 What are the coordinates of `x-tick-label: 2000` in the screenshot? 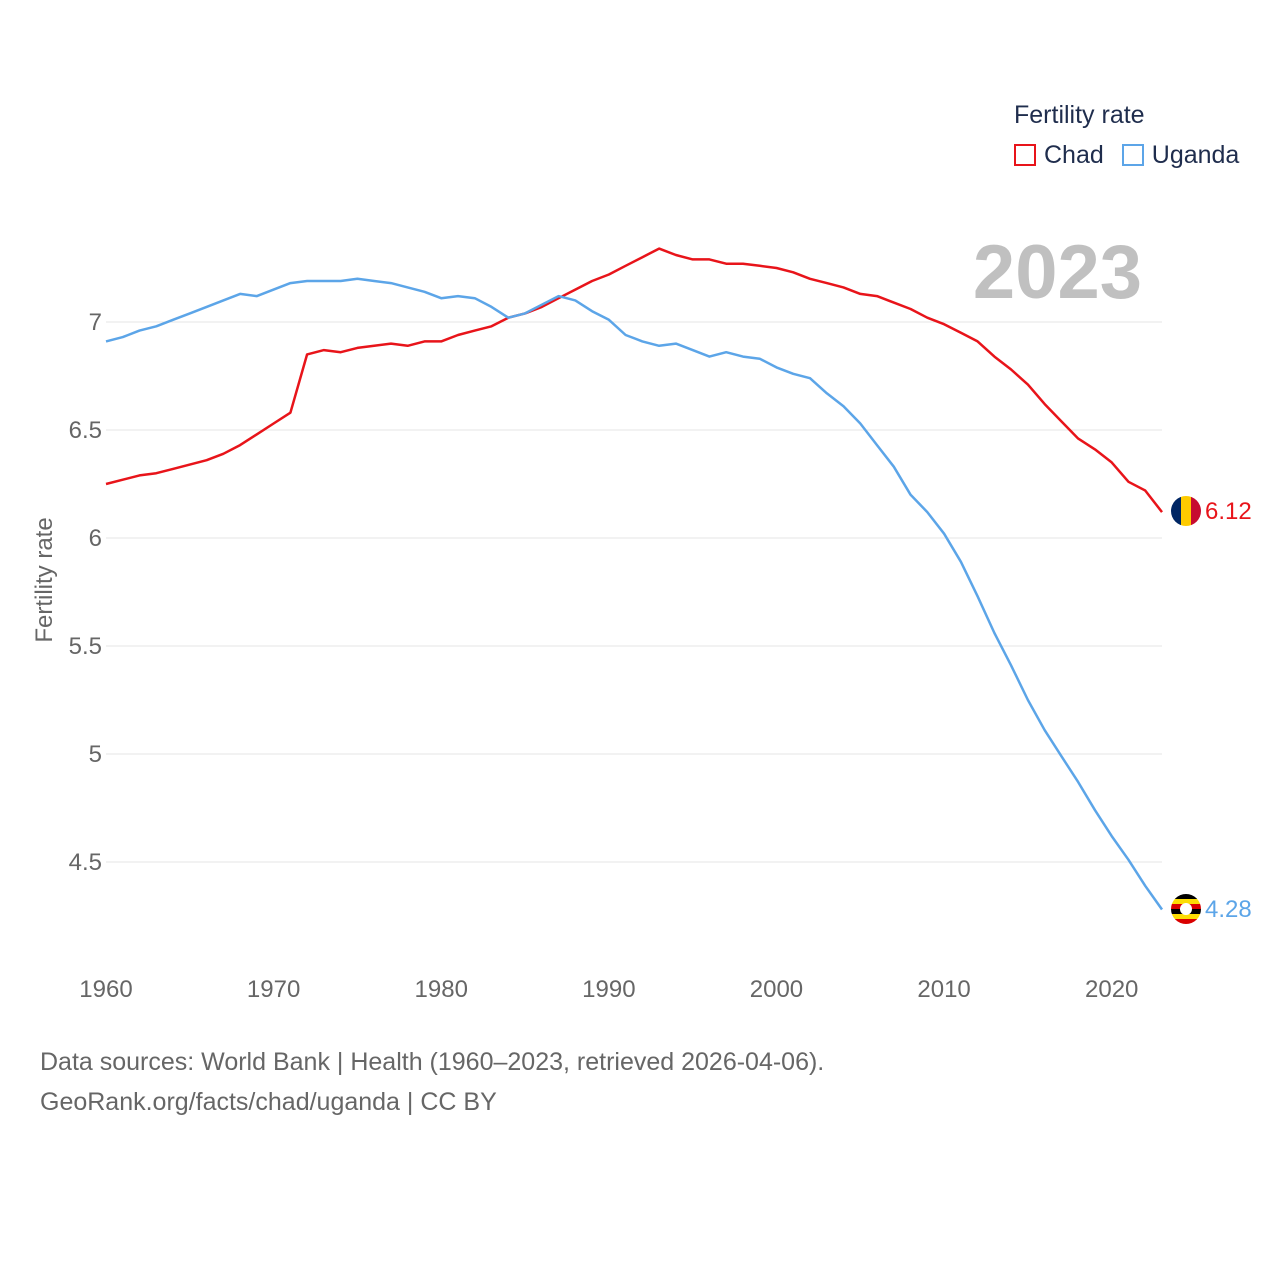 It's located at (776, 989).